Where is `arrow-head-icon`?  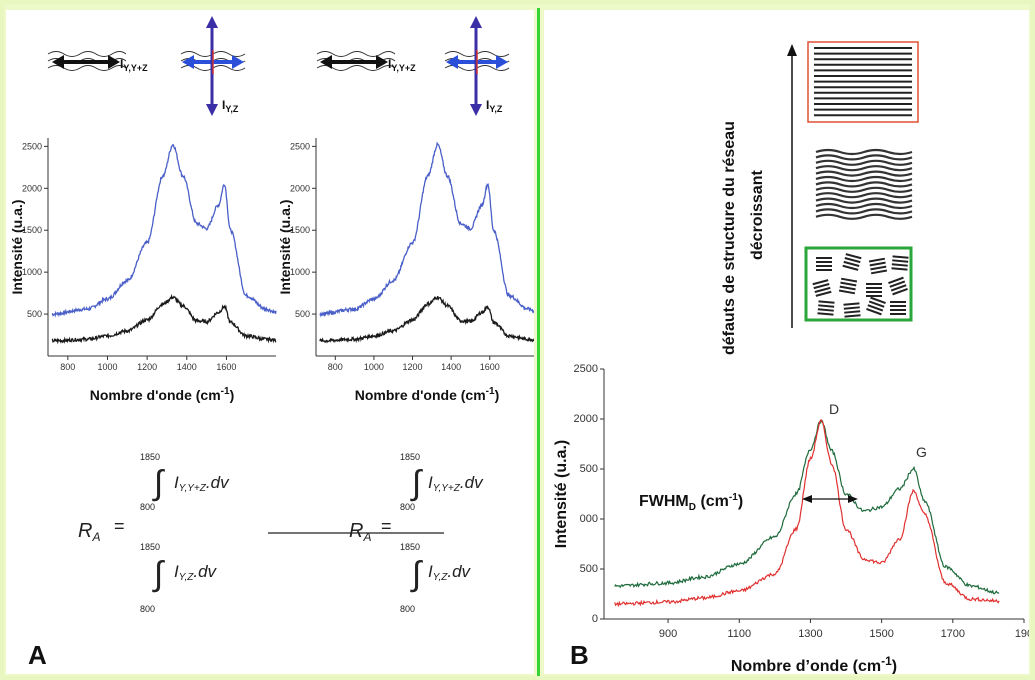 arrow-head-icon is located at coordinates (792, 50).